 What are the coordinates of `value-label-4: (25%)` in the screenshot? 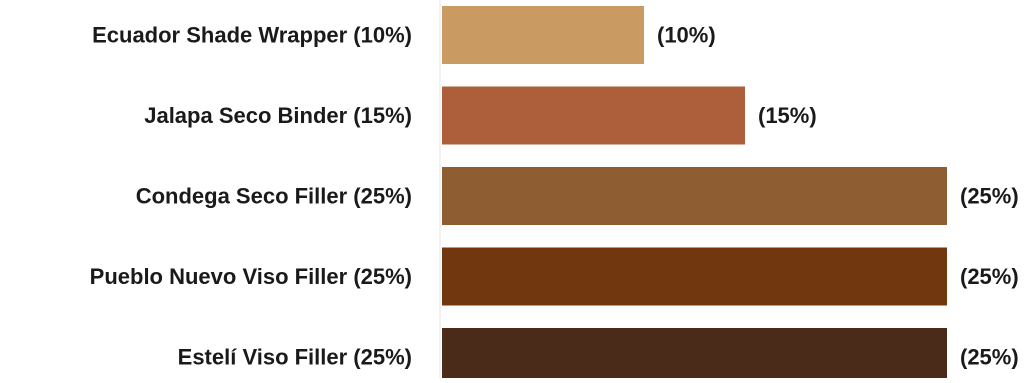 It's located at (989, 357).